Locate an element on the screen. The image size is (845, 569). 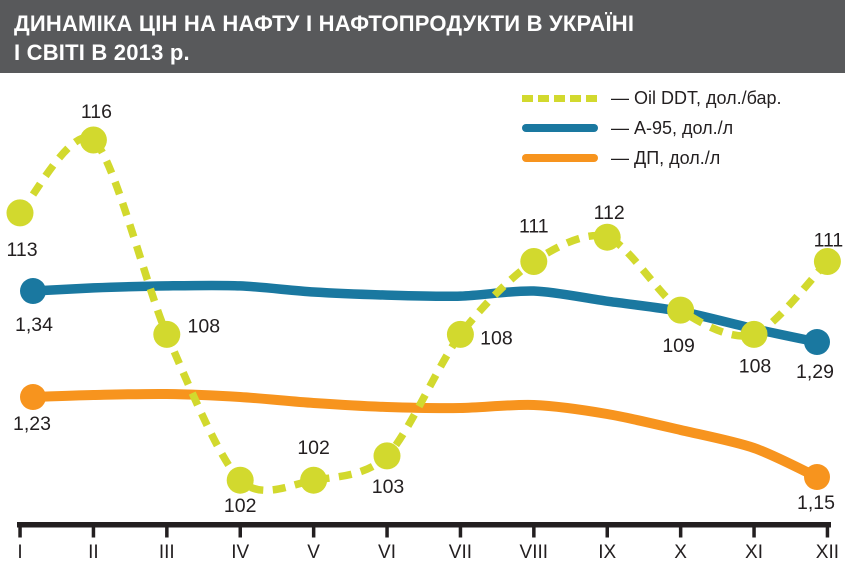
legend-item-dp: — ДП, дол./л is located at coordinates (652, 158).